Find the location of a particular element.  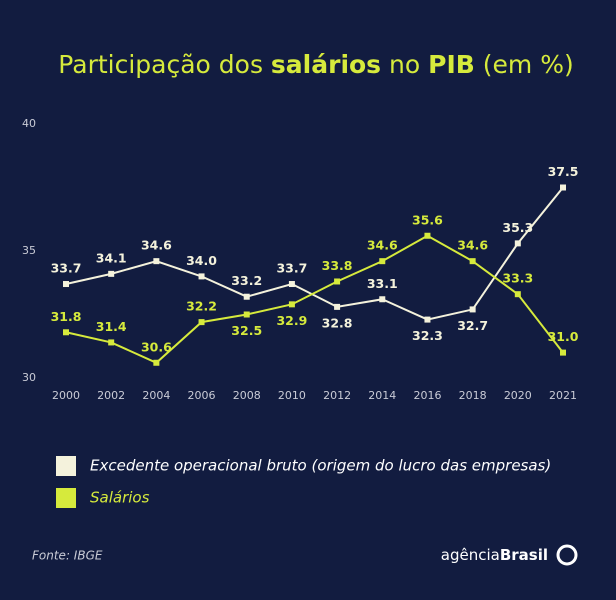

value-label: 31.4 is located at coordinates (111, 326).